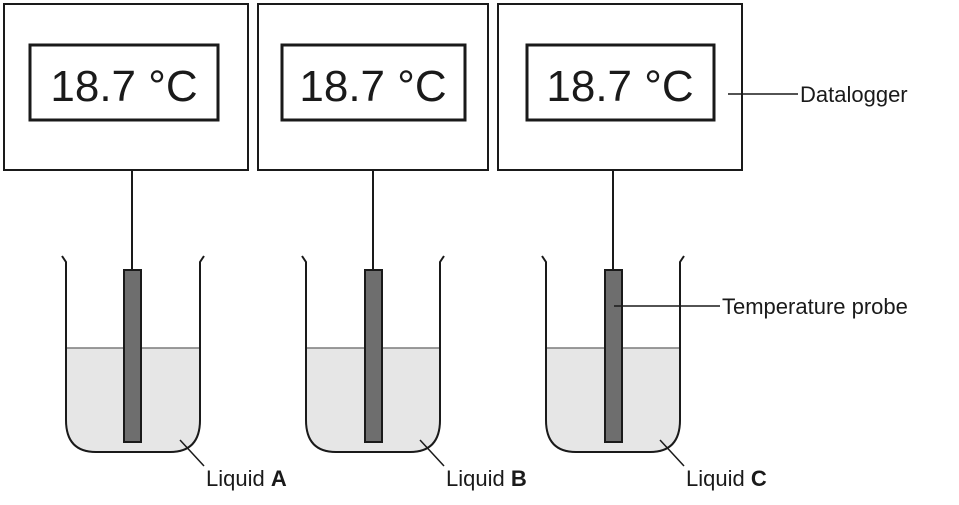 This screenshot has height=505, width=959. I want to click on beaker-a, so click(133, 354).